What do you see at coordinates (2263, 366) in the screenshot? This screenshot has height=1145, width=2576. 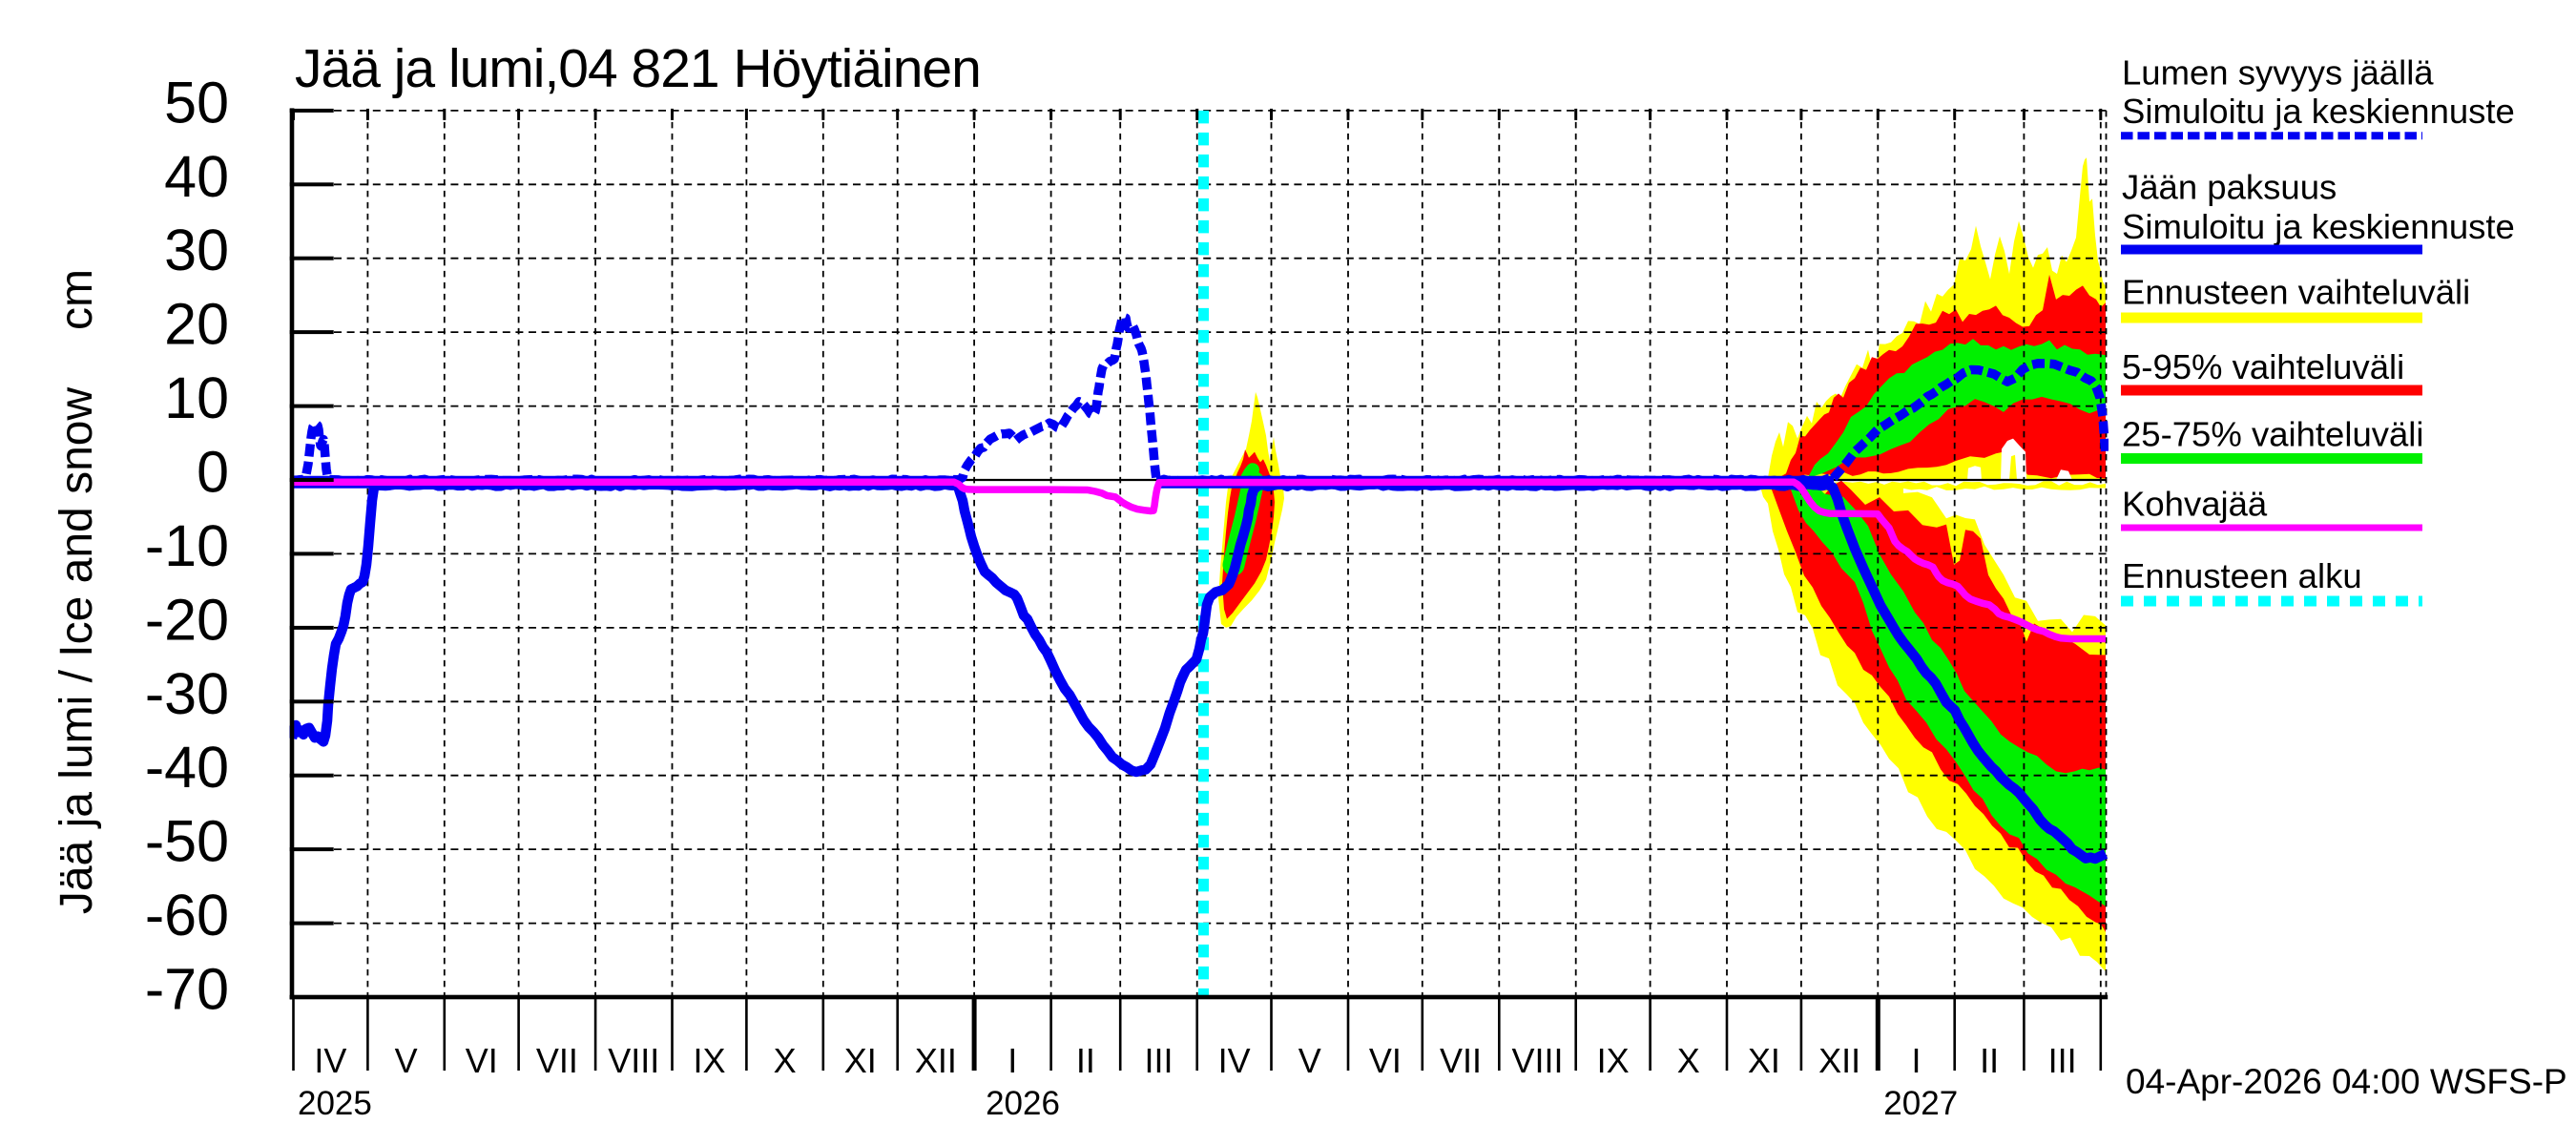 I see `svg-text: 5-95% vaihteluväli` at bounding box center [2263, 366].